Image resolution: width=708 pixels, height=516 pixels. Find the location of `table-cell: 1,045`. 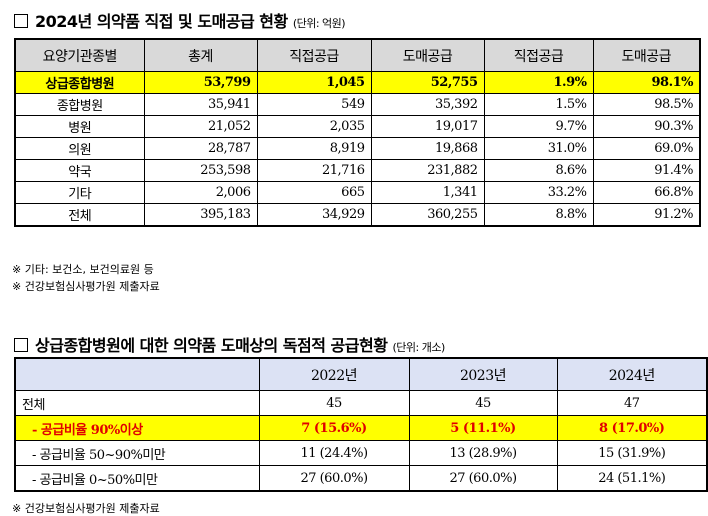

table-cell: 1,045 is located at coordinates (314, 82).